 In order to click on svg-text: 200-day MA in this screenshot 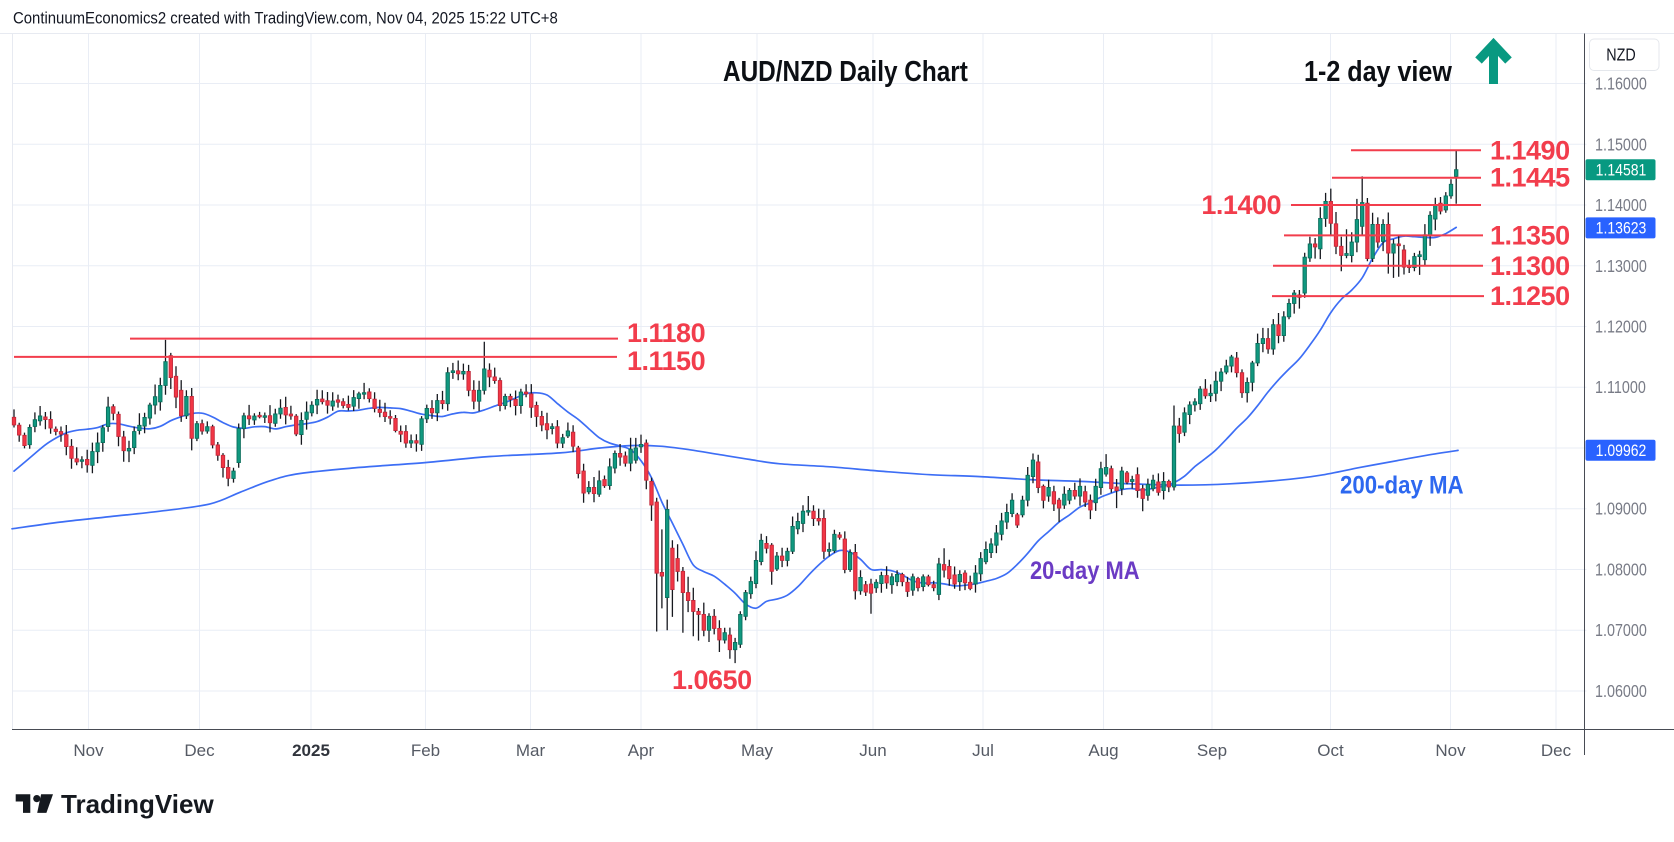, I will do `click(1402, 485)`.